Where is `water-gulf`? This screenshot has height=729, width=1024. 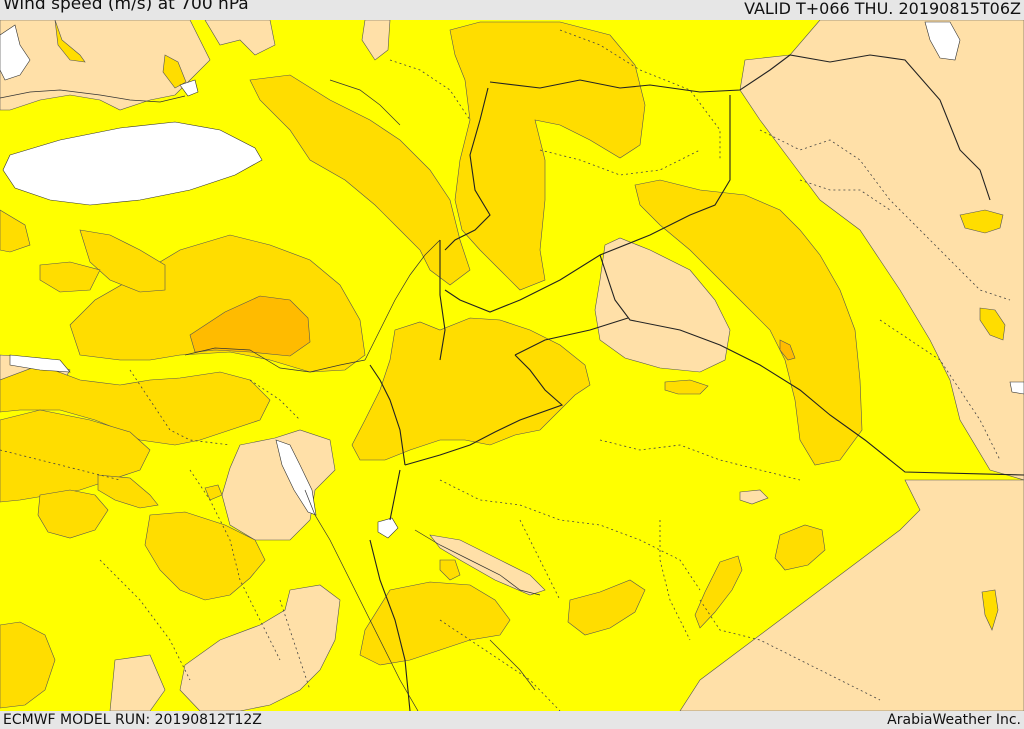
water-gulf is located at coordinates (296, 477).